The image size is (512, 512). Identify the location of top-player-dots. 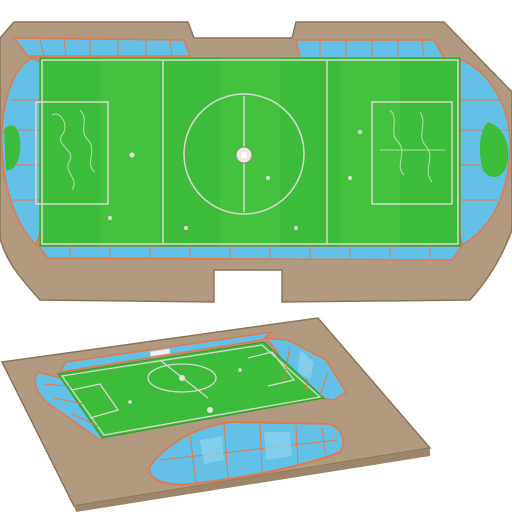
(235, 180).